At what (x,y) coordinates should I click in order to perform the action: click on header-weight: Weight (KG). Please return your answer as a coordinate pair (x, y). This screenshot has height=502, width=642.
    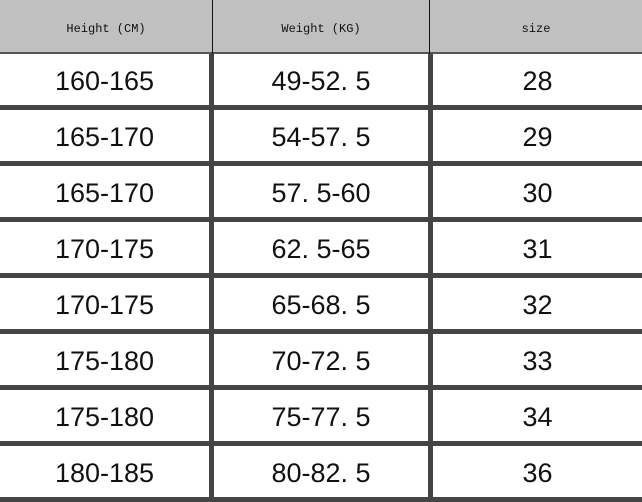
    Looking at the image, I should click on (321, 29).